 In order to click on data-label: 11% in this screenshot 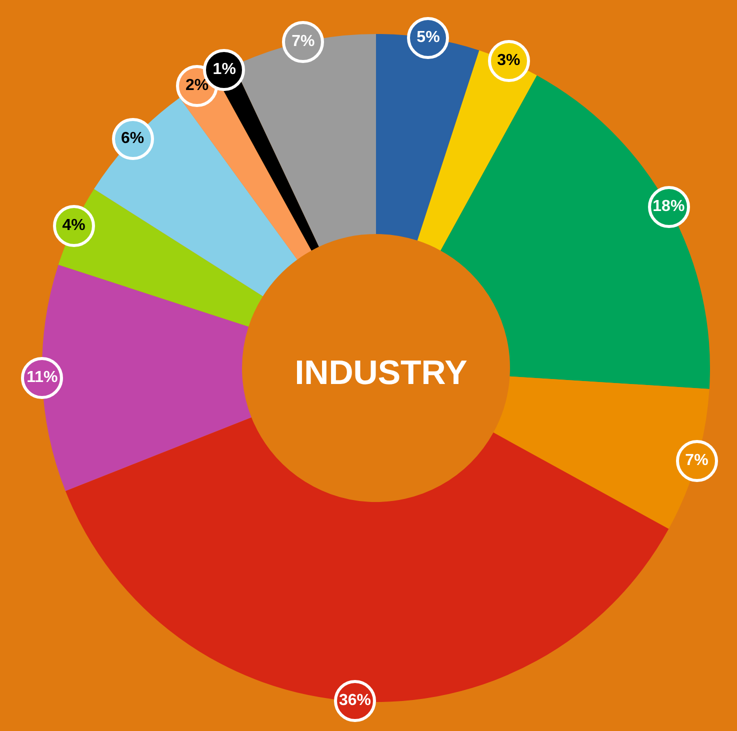, I will do `click(42, 378)`.